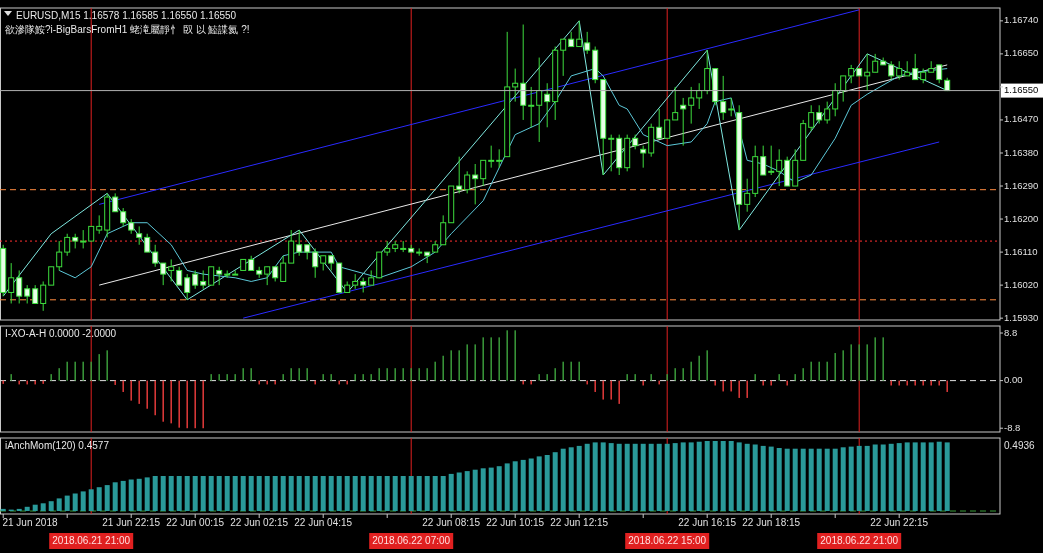 The image size is (1043, 553). I want to click on ref-line-label: 2018.06.22 07:00, so click(411, 540).